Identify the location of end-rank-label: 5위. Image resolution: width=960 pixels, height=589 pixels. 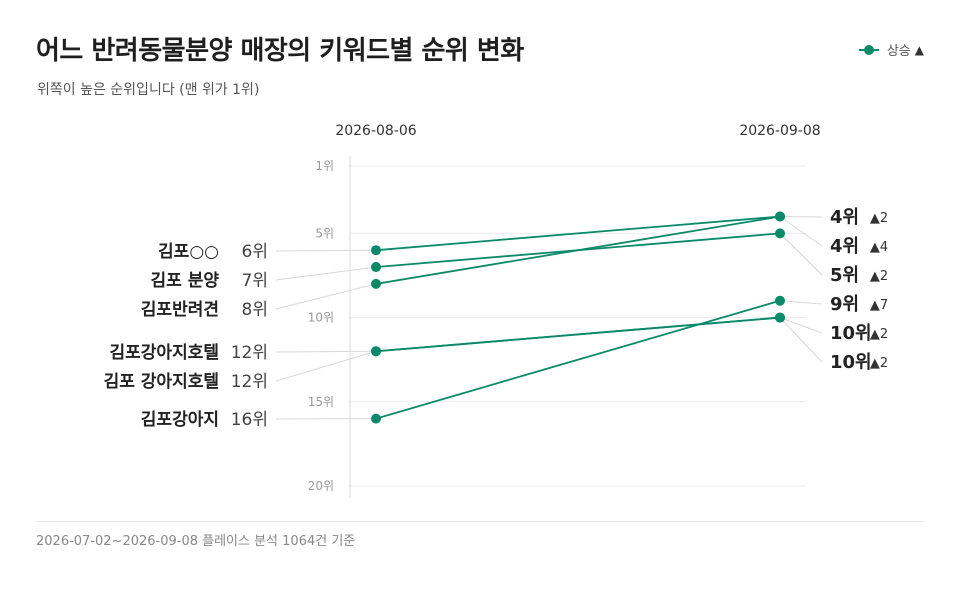
(844, 275).